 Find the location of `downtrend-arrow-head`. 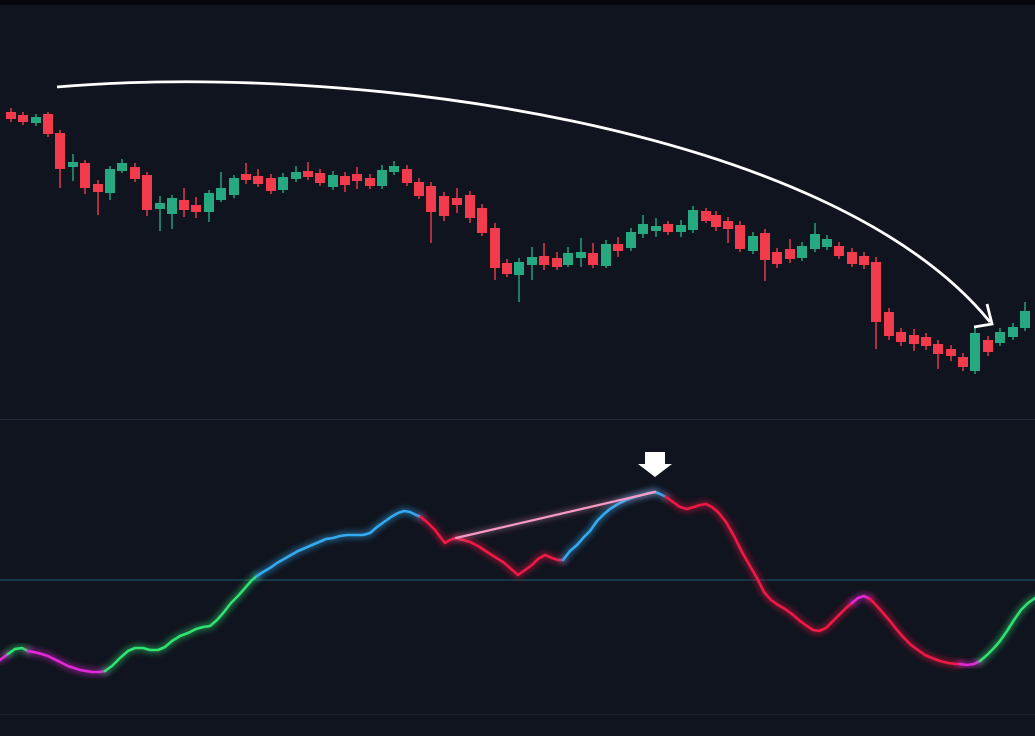

downtrend-arrow-head is located at coordinates (983, 316).